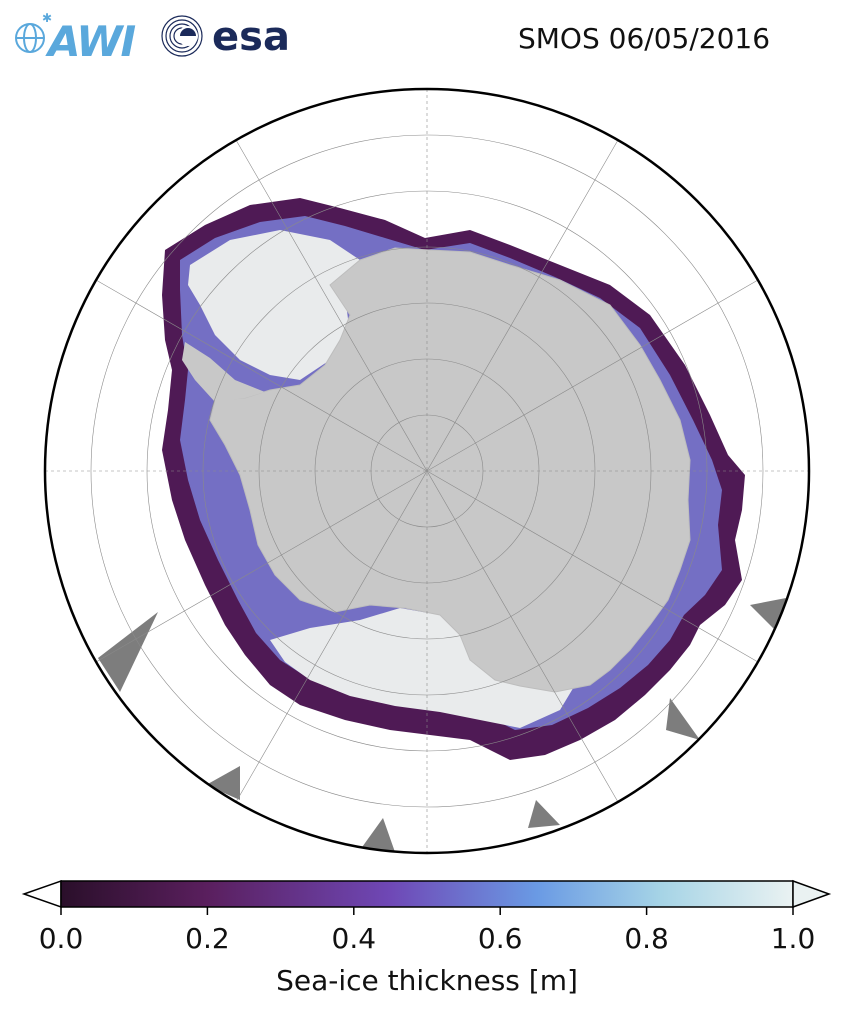  What do you see at coordinates (793, 938) in the screenshot?
I see `colorbar-tick-label: 1.0` at bounding box center [793, 938].